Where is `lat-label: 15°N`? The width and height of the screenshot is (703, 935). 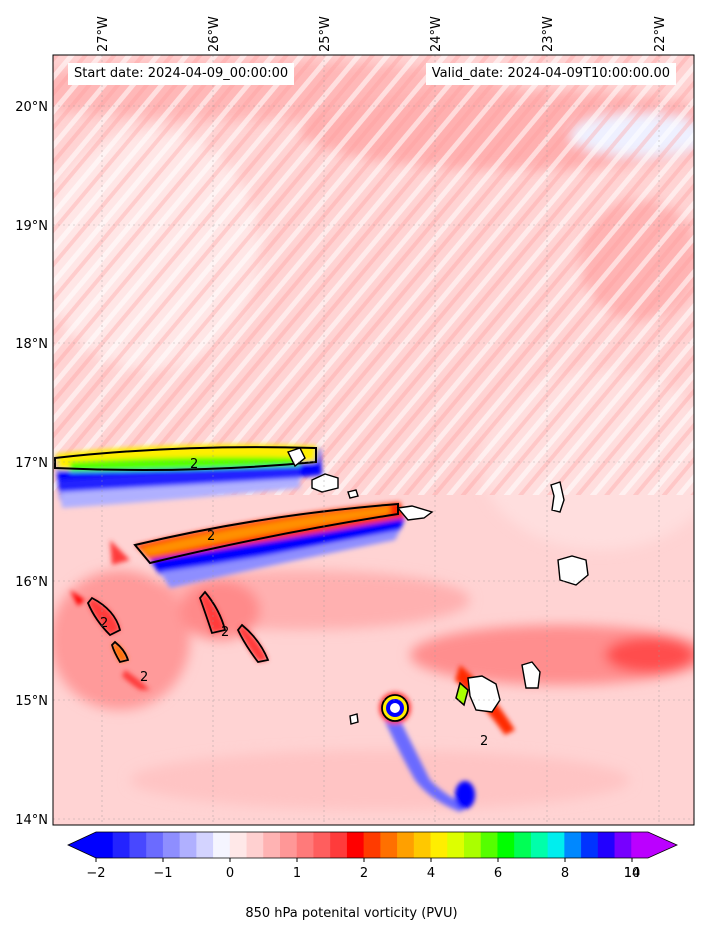 lat-label: 15°N is located at coordinates (31, 701).